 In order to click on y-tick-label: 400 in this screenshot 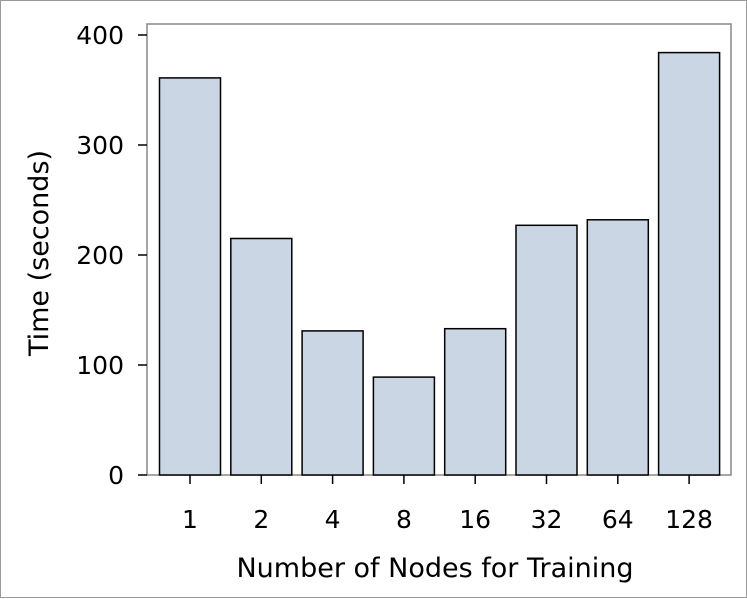, I will do `click(100, 35)`.